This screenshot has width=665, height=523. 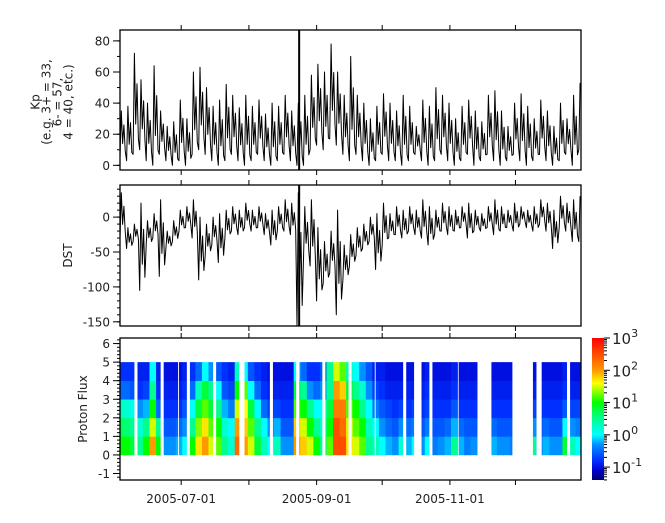 I want to click on y-axis-label-line: (e.g. 3+ = 33,, so click(x=47, y=102).